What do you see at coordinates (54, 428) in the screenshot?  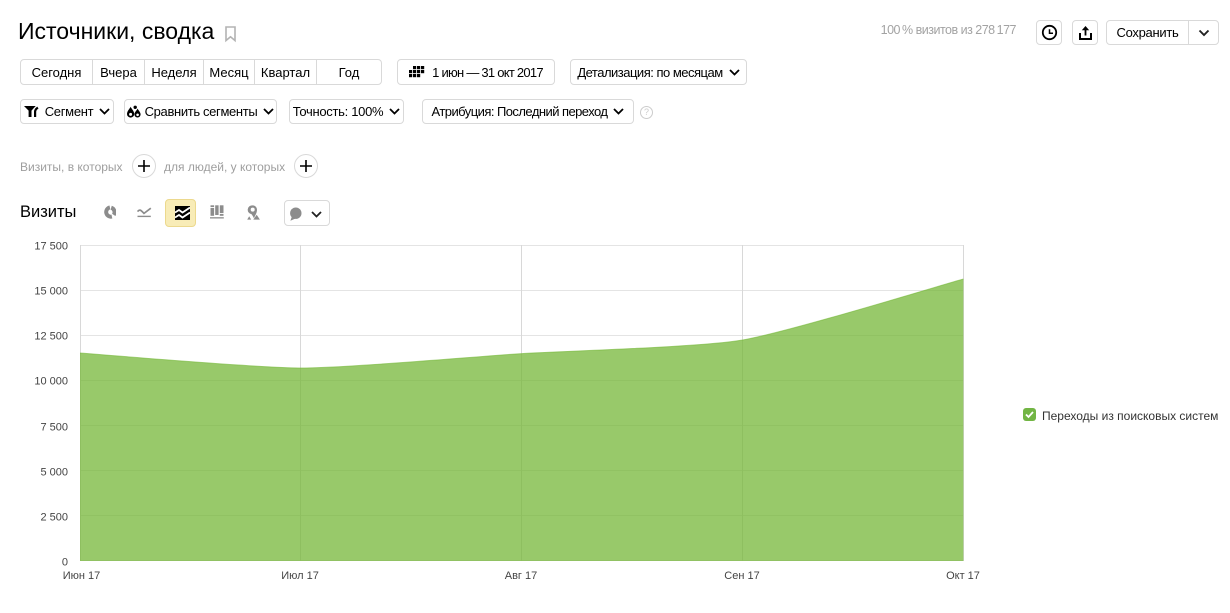 I see `svg-text: 7 500` at bounding box center [54, 428].